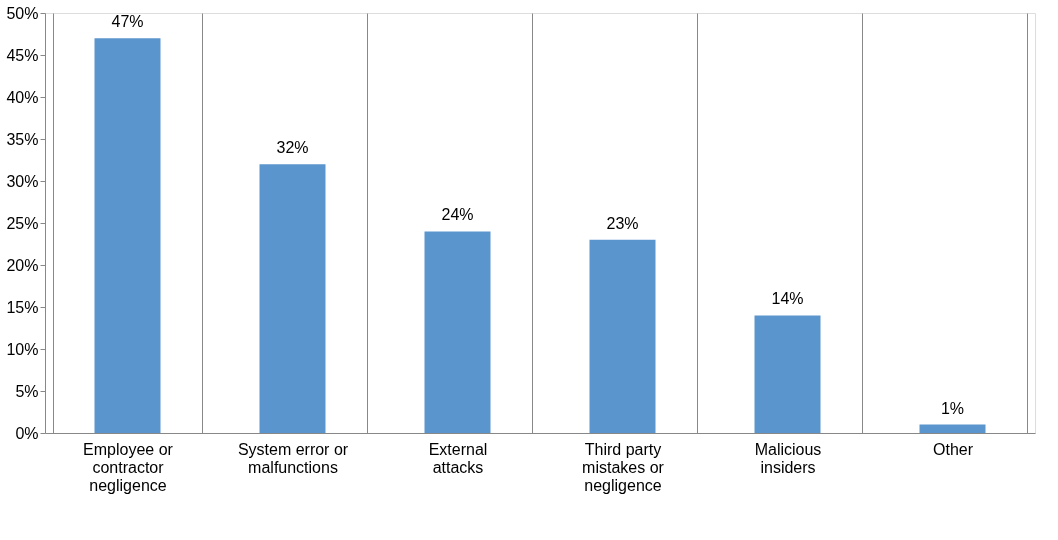 Image resolution: width=1058 pixels, height=540 pixels. I want to click on y-tick-label: 15%, so click(22, 307).